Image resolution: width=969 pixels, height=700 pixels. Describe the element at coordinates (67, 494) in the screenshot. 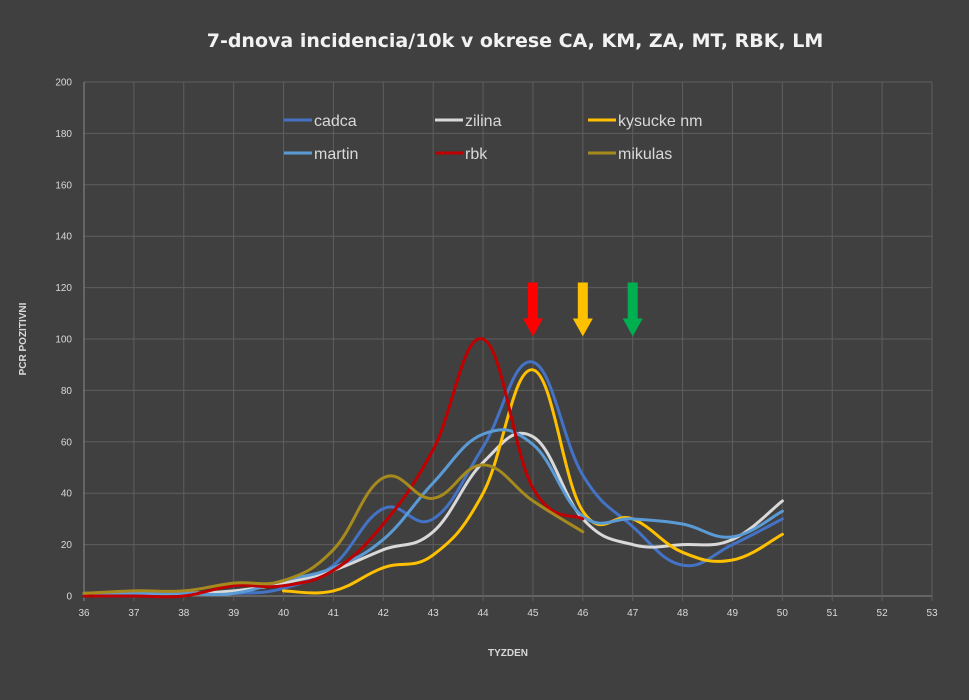

I see `y-tick-label: 40` at that location.